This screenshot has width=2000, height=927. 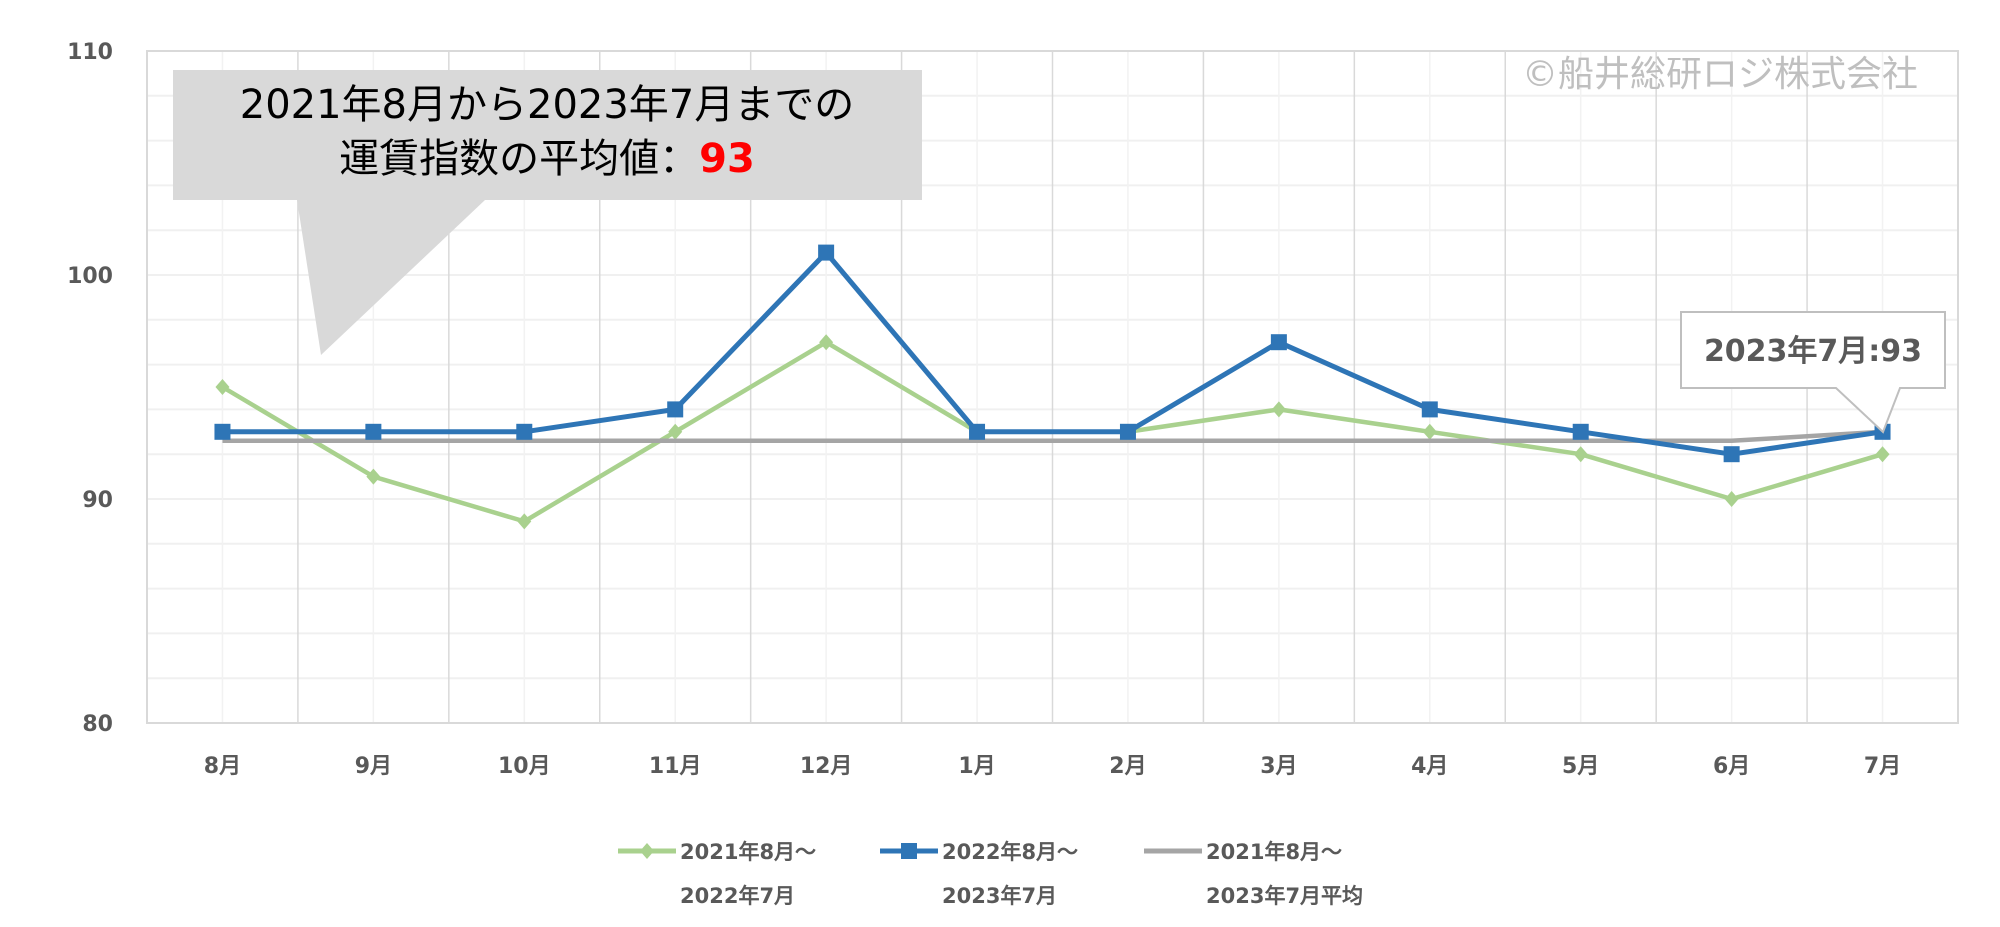 What do you see at coordinates (547, 105) in the screenshot?
I see `callout-line1: 2021年8月から2023年7月までの` at bounding box center [547, 105].